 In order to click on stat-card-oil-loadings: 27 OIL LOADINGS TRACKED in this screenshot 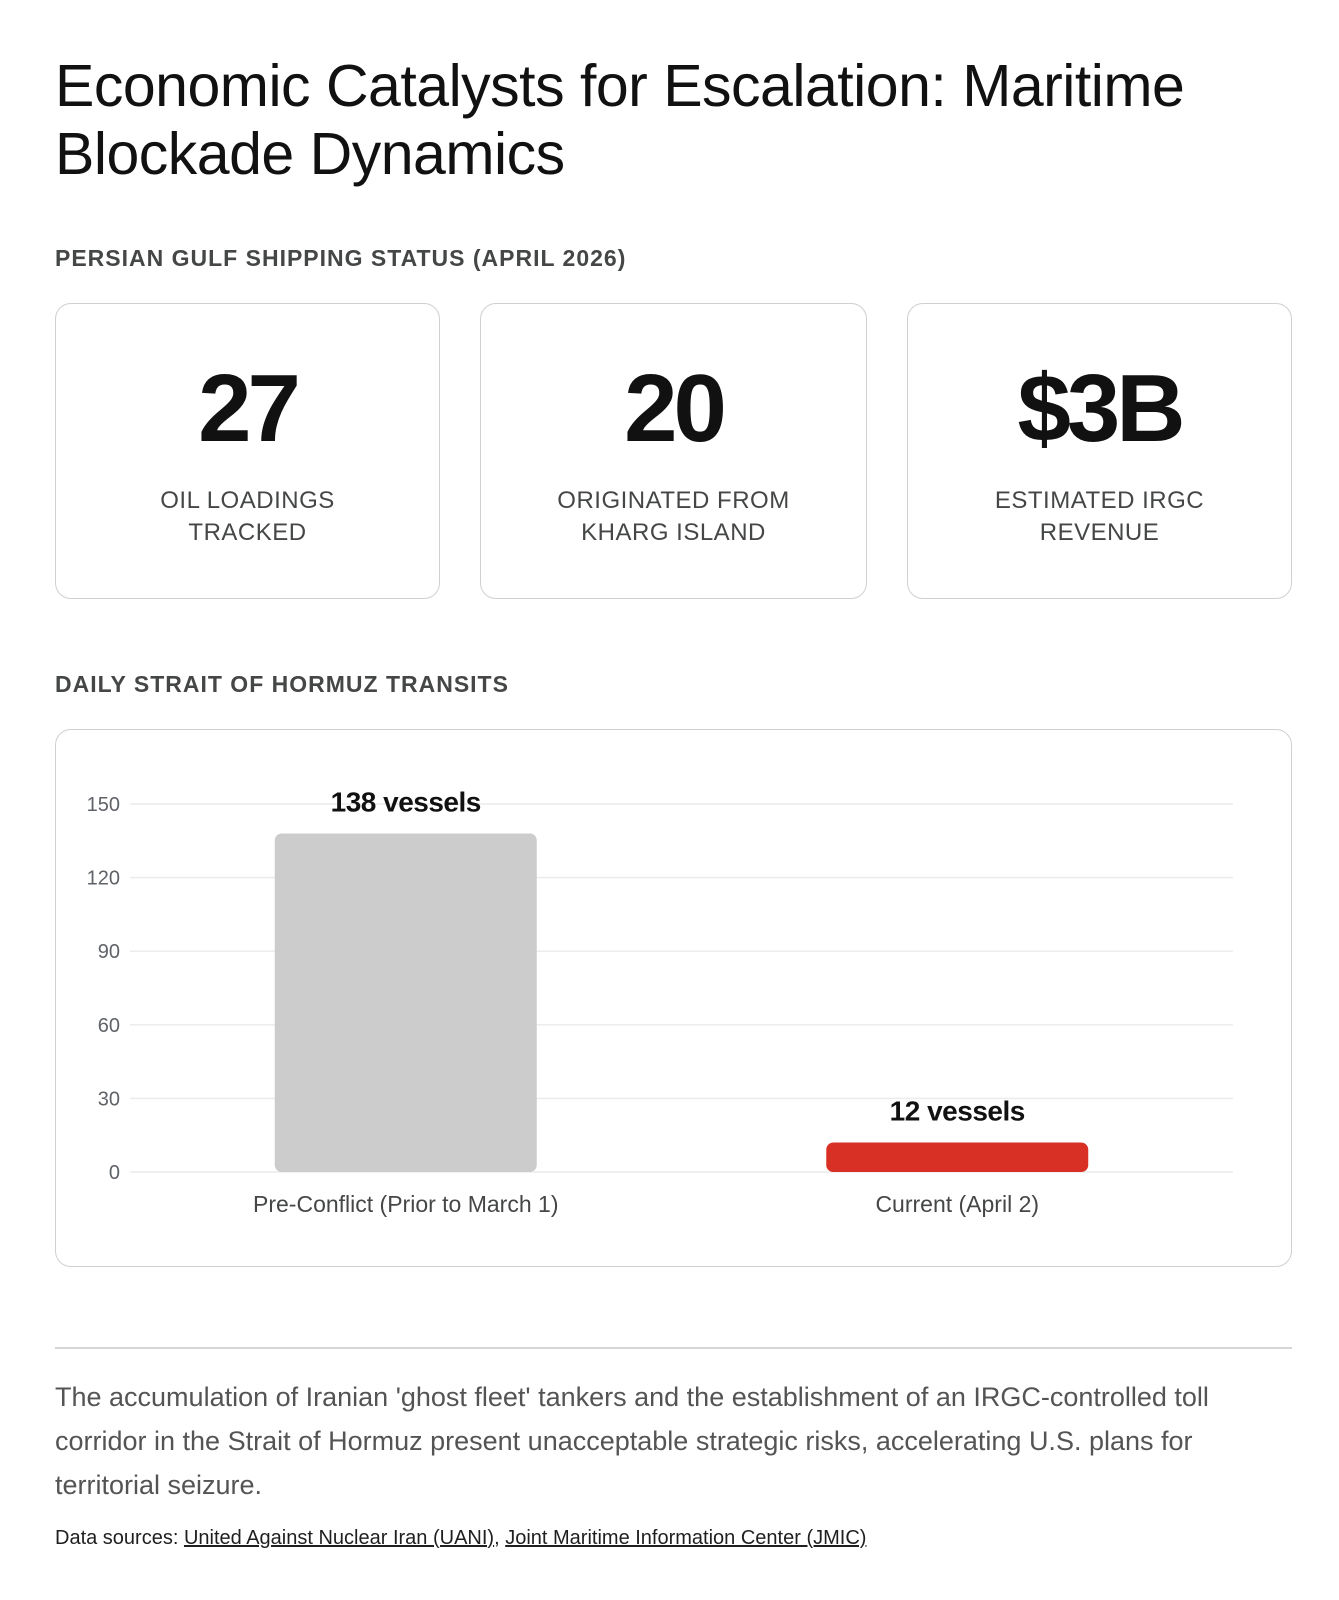, I will do `click(247, 451)`.